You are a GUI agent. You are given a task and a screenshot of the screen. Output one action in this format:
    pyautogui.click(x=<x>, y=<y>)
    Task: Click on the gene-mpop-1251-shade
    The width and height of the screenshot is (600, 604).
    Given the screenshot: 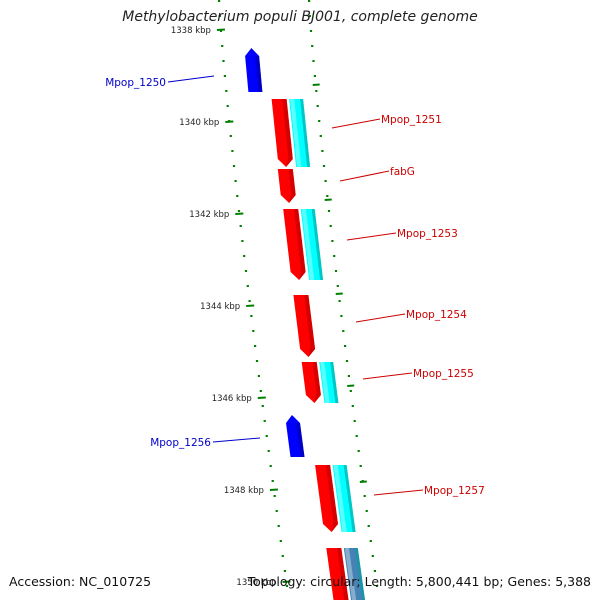 What is the action you would take?
    pyautogui.click(x=287, y=133)
    